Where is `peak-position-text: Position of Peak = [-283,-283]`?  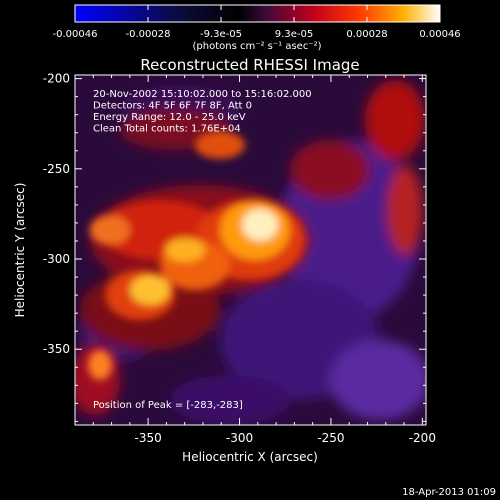 peak-position-text: Position of Peak = [-283,-283] is located at coordinates (168, 405).